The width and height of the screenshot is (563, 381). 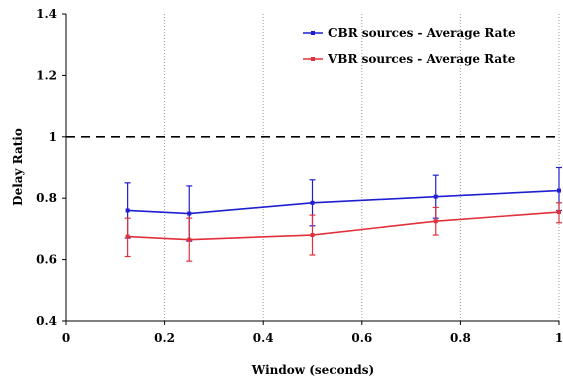 I want to click on legend-marker-vbr, so click(x=313, y=59).